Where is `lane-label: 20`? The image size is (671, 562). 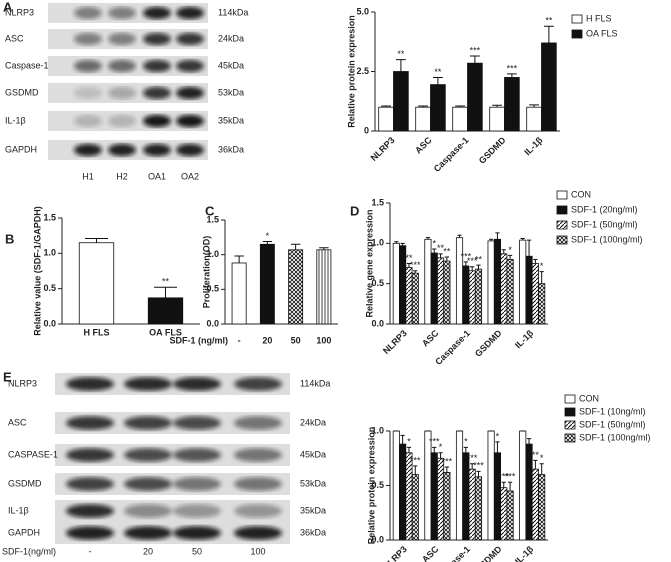 lane-label: 20 is located at coordinates (148, 551).